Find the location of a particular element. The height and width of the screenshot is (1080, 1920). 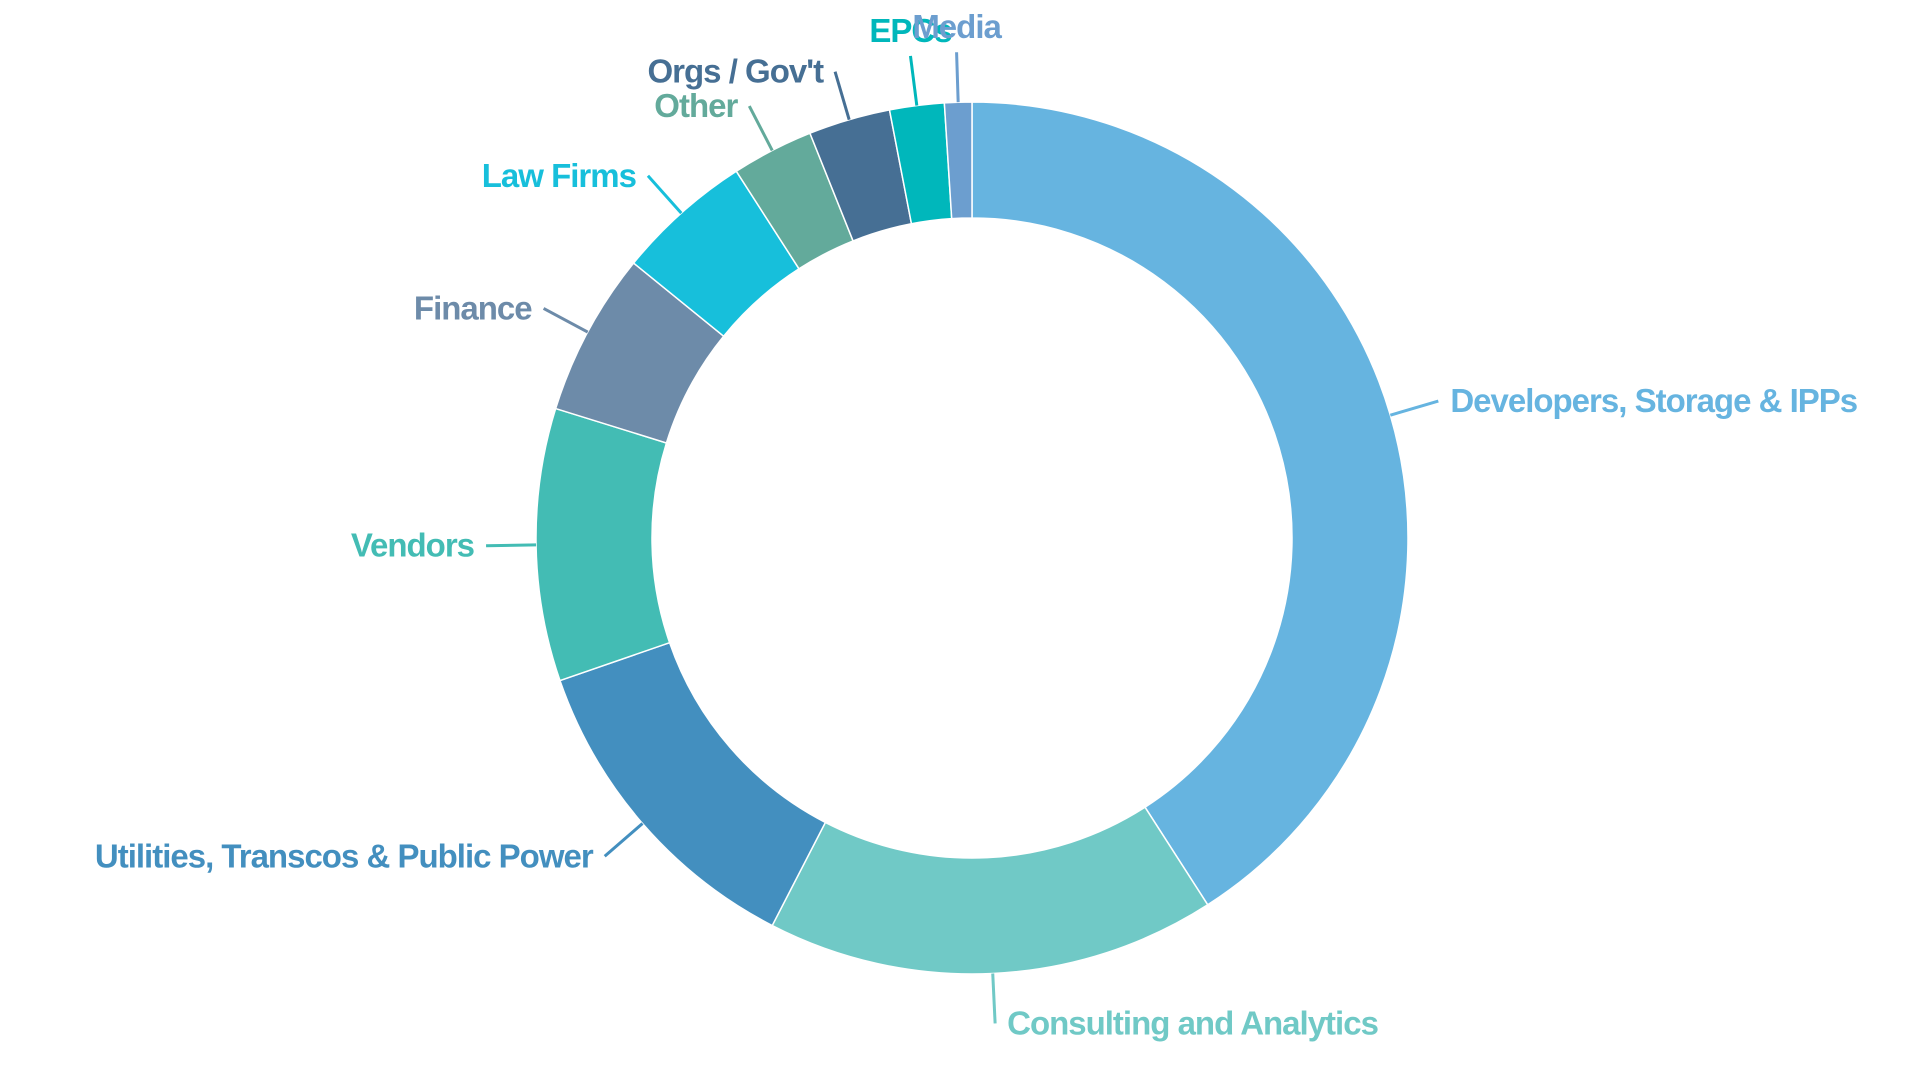

leader-line-media is located at coordinates (957, 77).